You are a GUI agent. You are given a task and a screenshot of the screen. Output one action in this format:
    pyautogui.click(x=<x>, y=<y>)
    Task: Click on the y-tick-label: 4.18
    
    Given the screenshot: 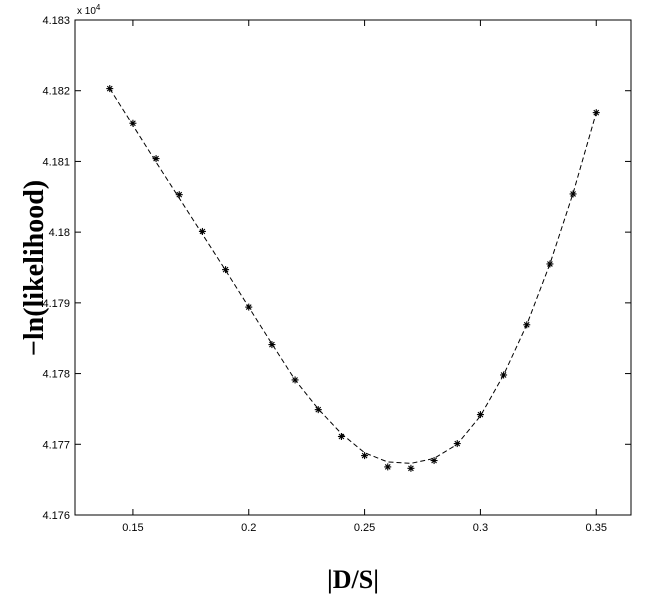 What is the action you would take?
    pyautogui.click(x=59, y=233)
    